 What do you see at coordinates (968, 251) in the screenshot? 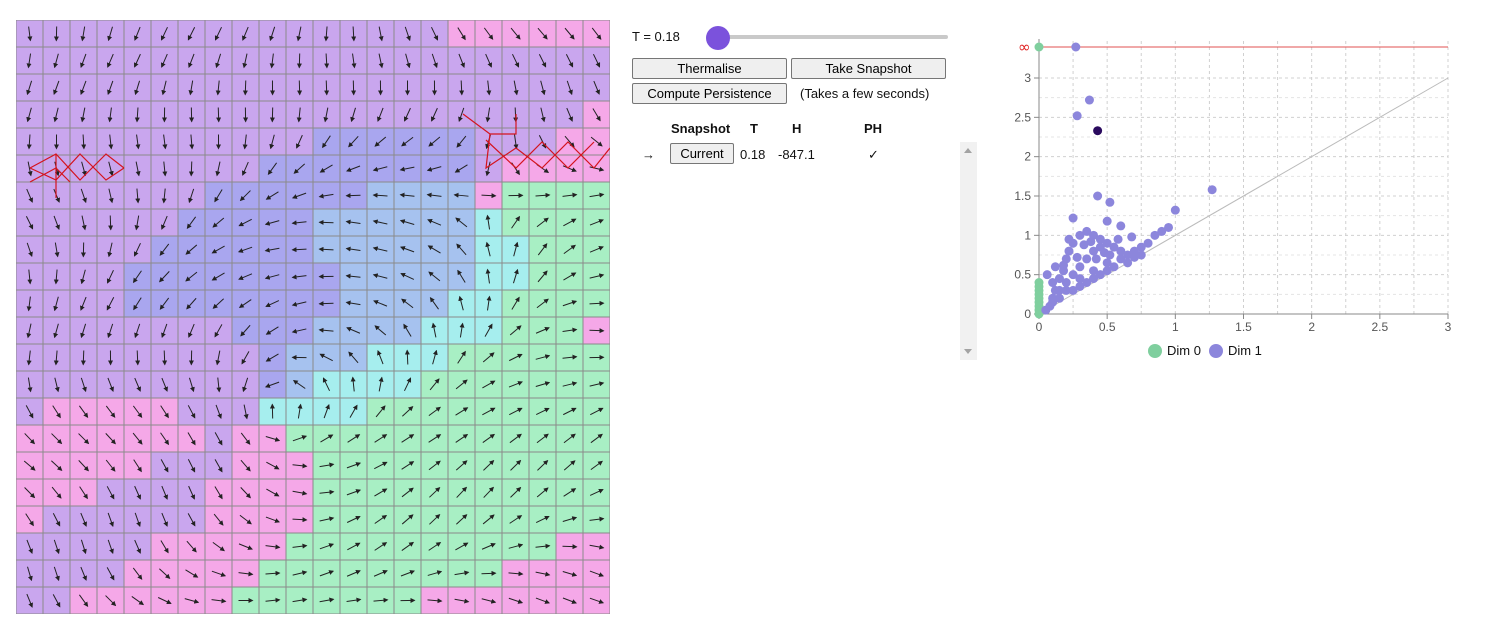
I see `table-scrollbar` at bounding box center [968, 251].